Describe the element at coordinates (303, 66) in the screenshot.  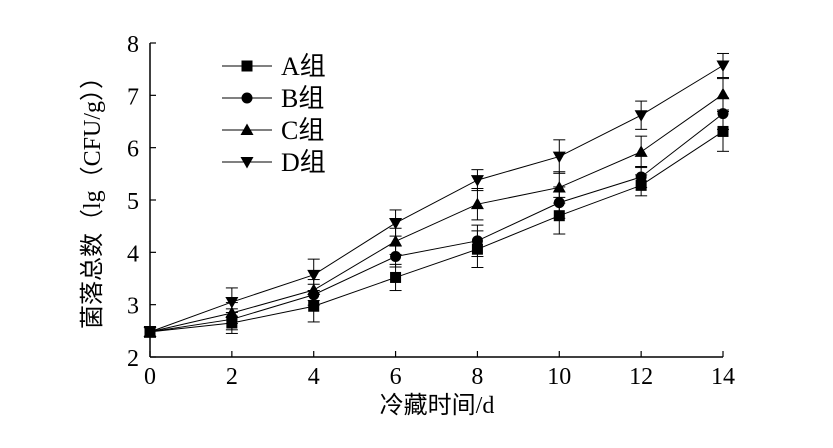
I see `legend-label: A组` at that location.